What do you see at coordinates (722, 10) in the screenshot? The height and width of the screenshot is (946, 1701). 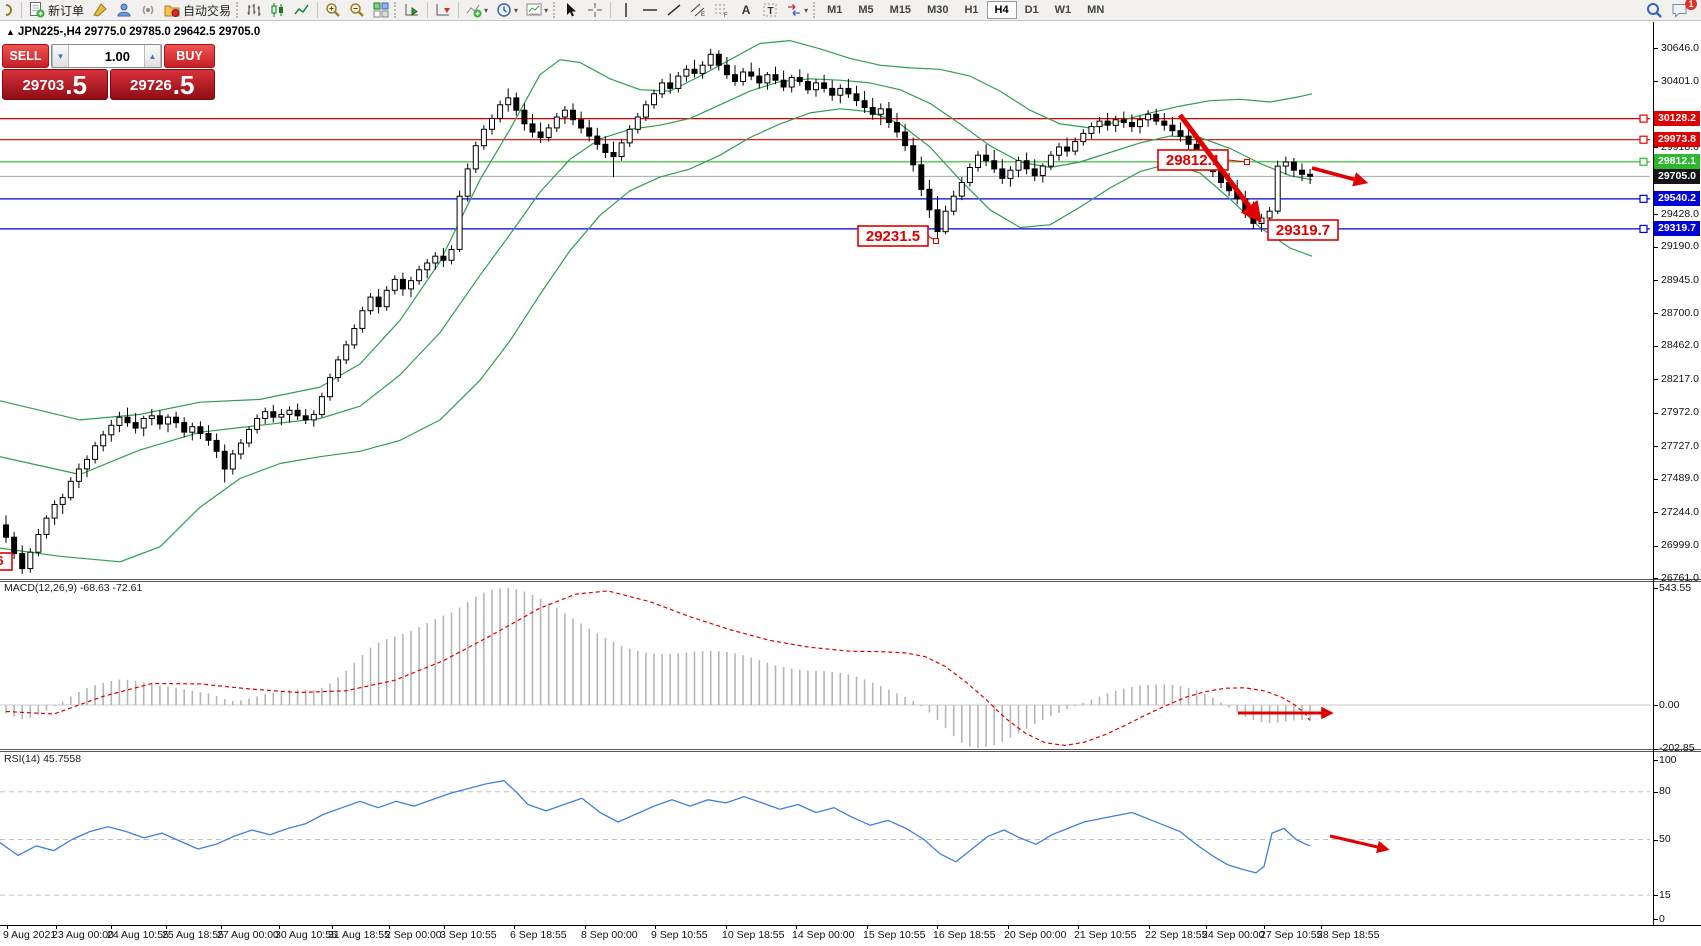 I see `fibonacci-icon: F` at bounding box center [722, 10].